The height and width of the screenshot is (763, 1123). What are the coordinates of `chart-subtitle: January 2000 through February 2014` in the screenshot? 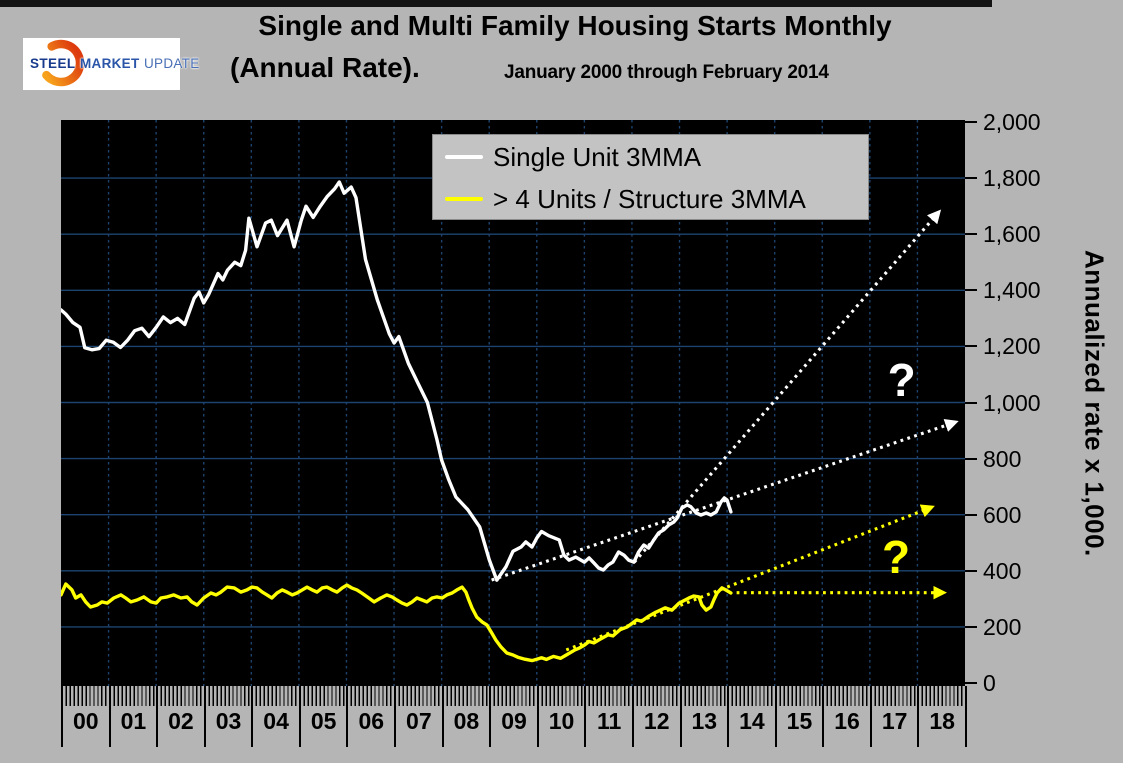 It's located at (666, 72).